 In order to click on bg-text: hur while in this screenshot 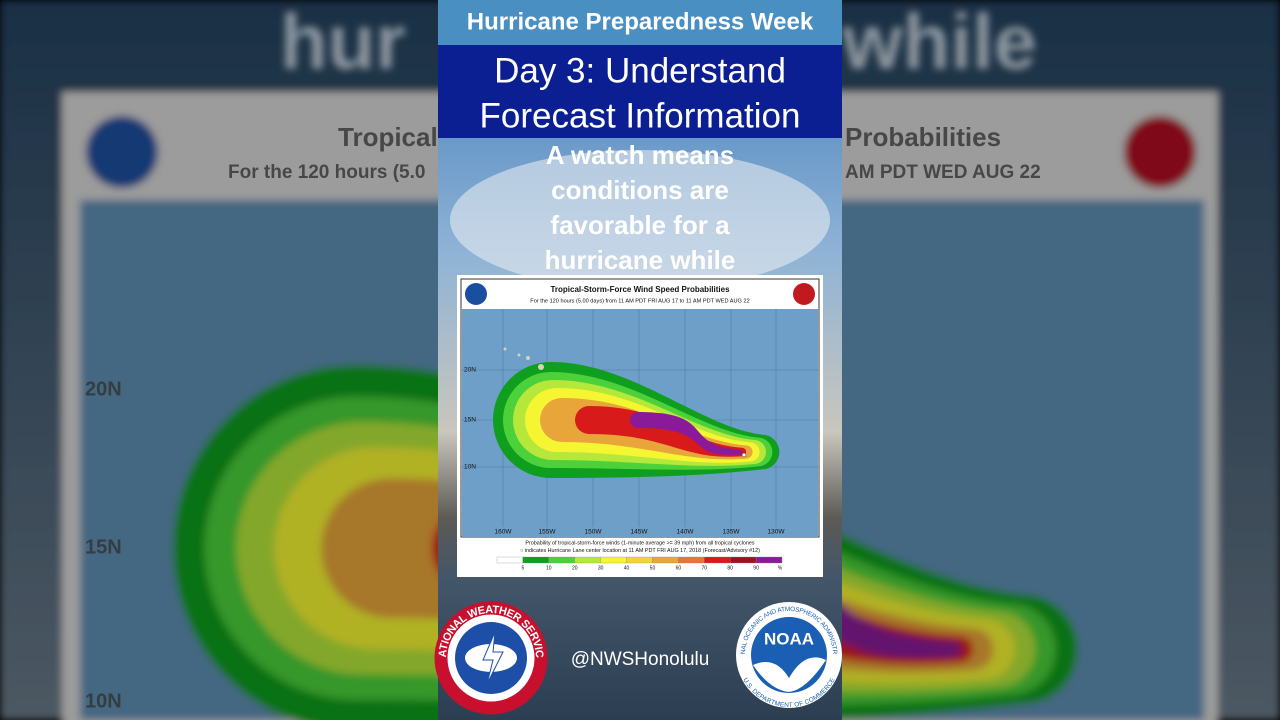, I will do `click(658, 43)`.